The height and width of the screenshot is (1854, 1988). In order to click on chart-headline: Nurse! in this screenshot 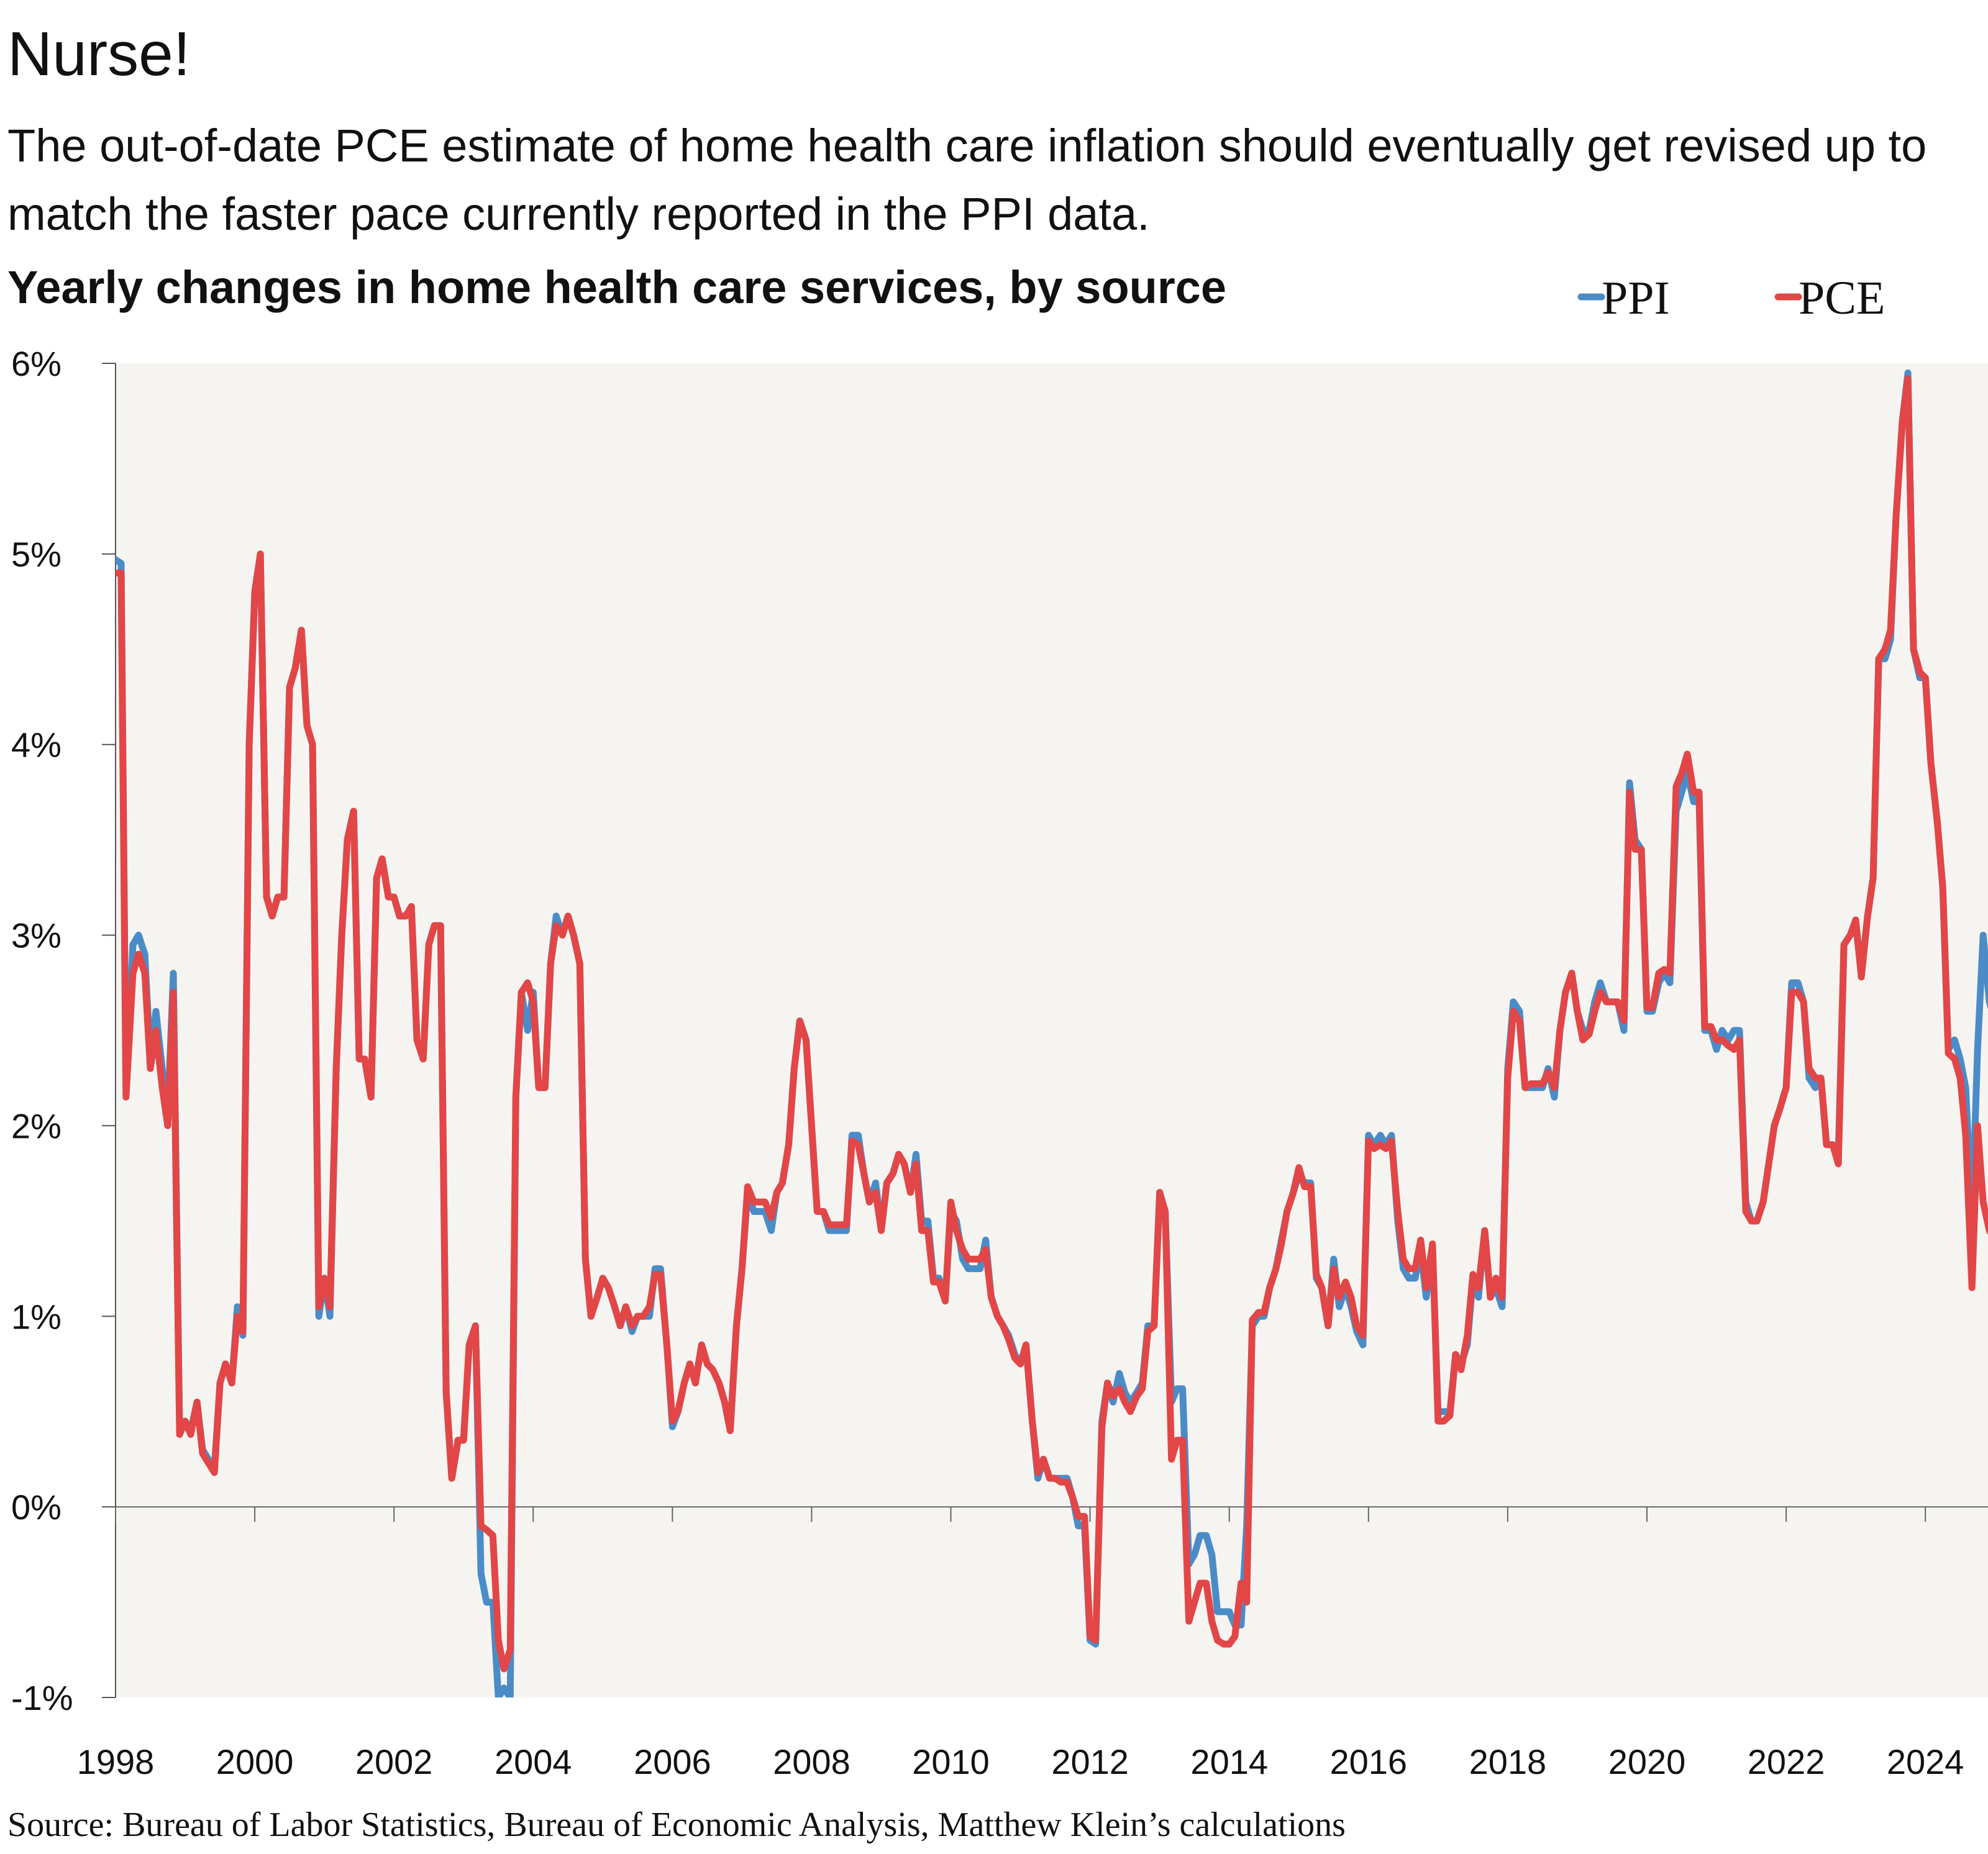, I will do `click(99, 54)`.